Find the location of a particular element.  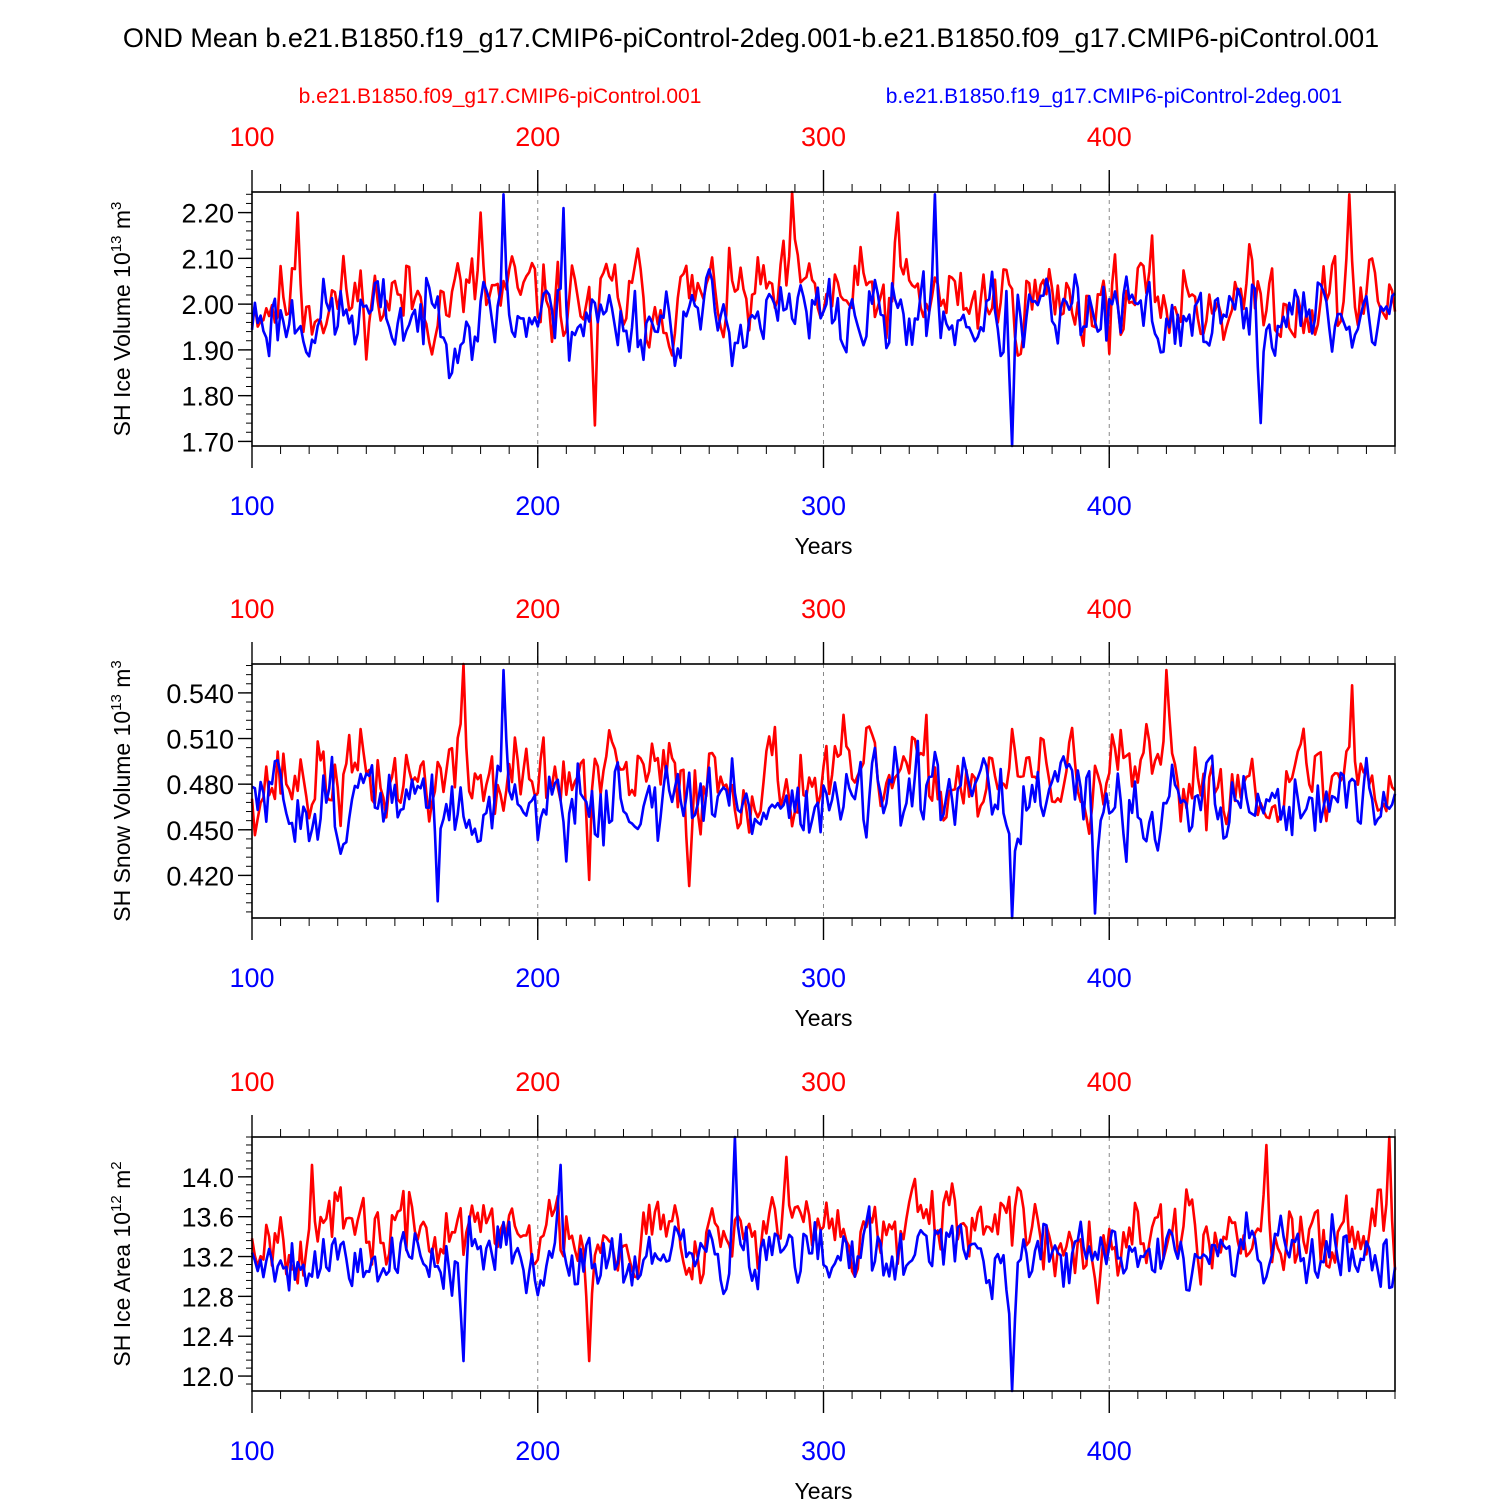

y-axis-title-part: SH Ice Volume 10 is located at coordinates (122, 344).